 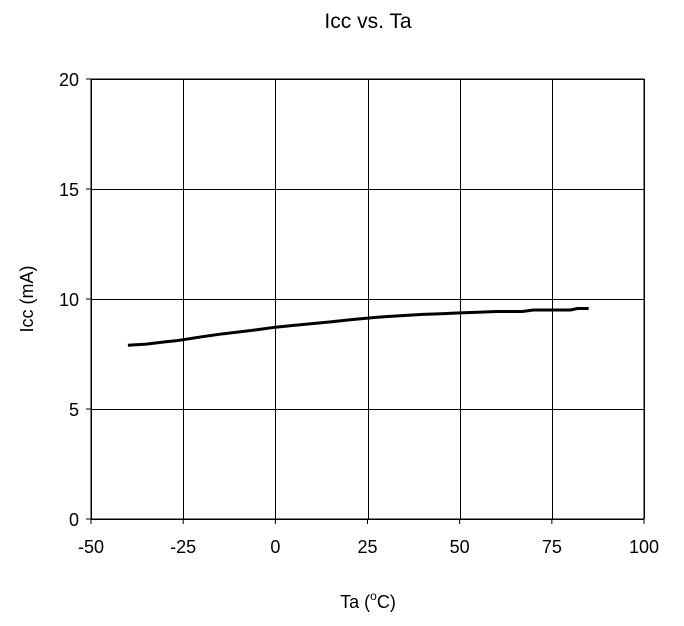 I want to click on series-layer, so click(x=358, y=327).